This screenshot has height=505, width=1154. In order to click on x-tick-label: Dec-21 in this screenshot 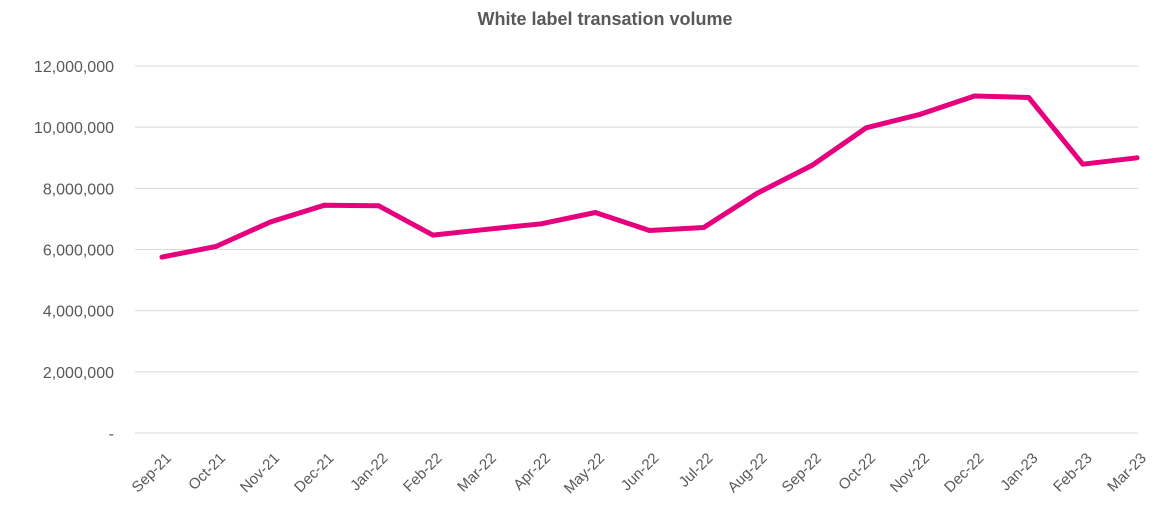, I will do `click(314, 473)`.